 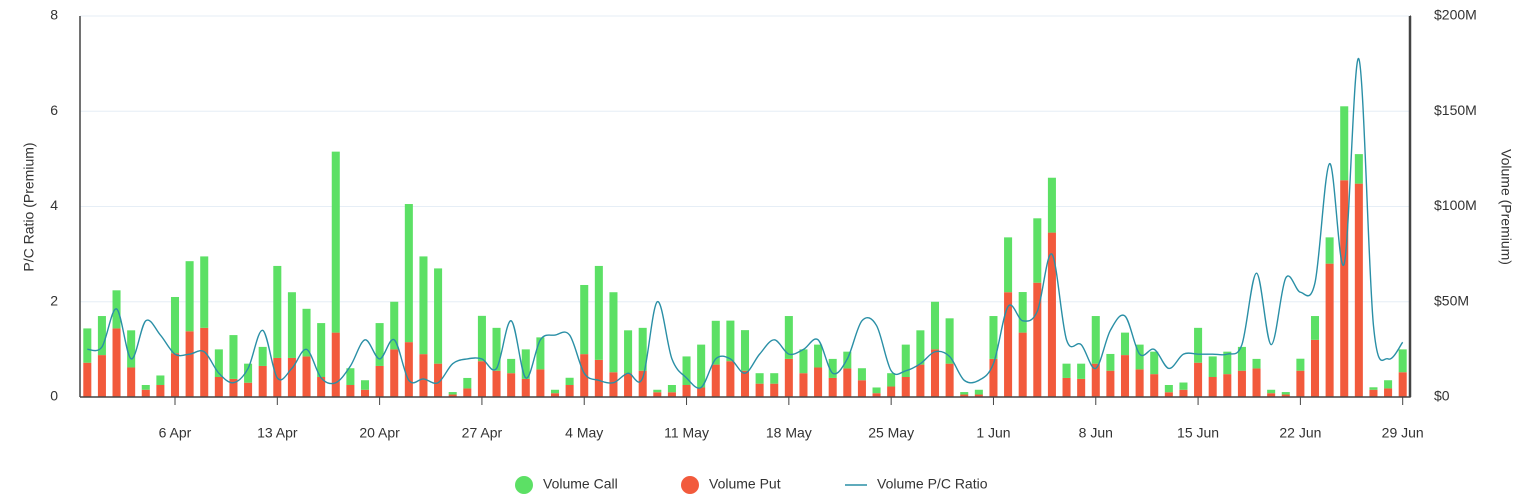 What do you see at coordinates (891, 433) in the screenshot?
I see `x-tick-label: 25 May` at bounding box center [891, 433].